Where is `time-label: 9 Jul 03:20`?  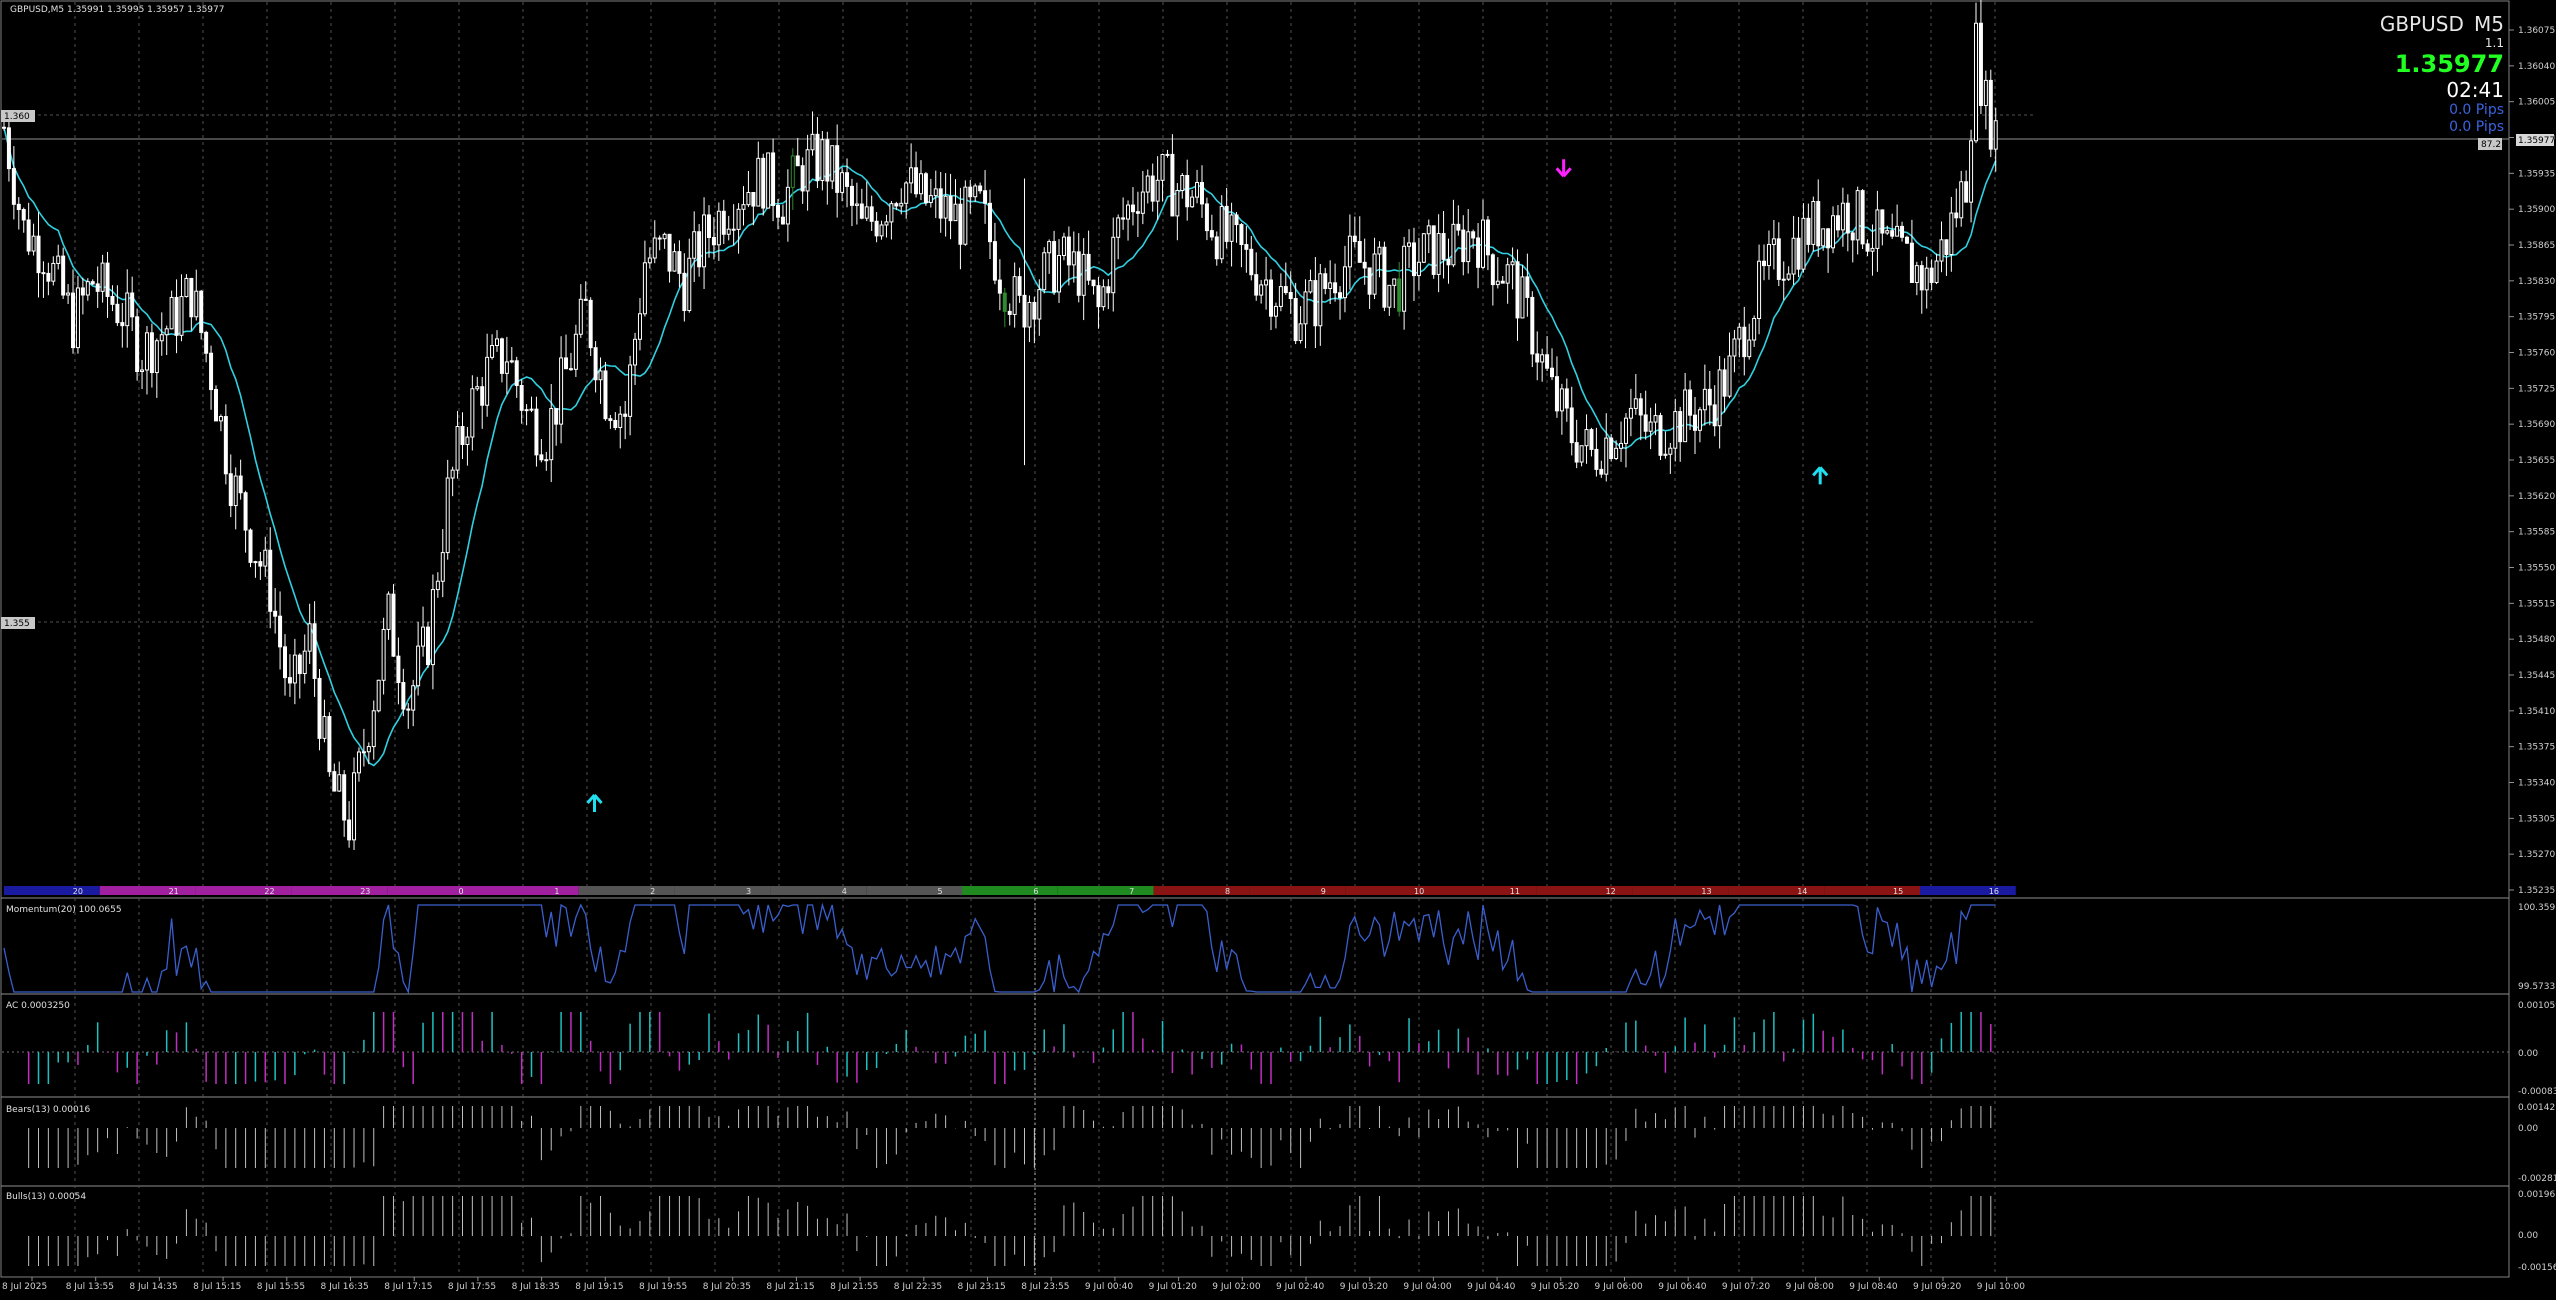 time-label: 9 Jul 03:20 is located at coordinates (1364, 1287).